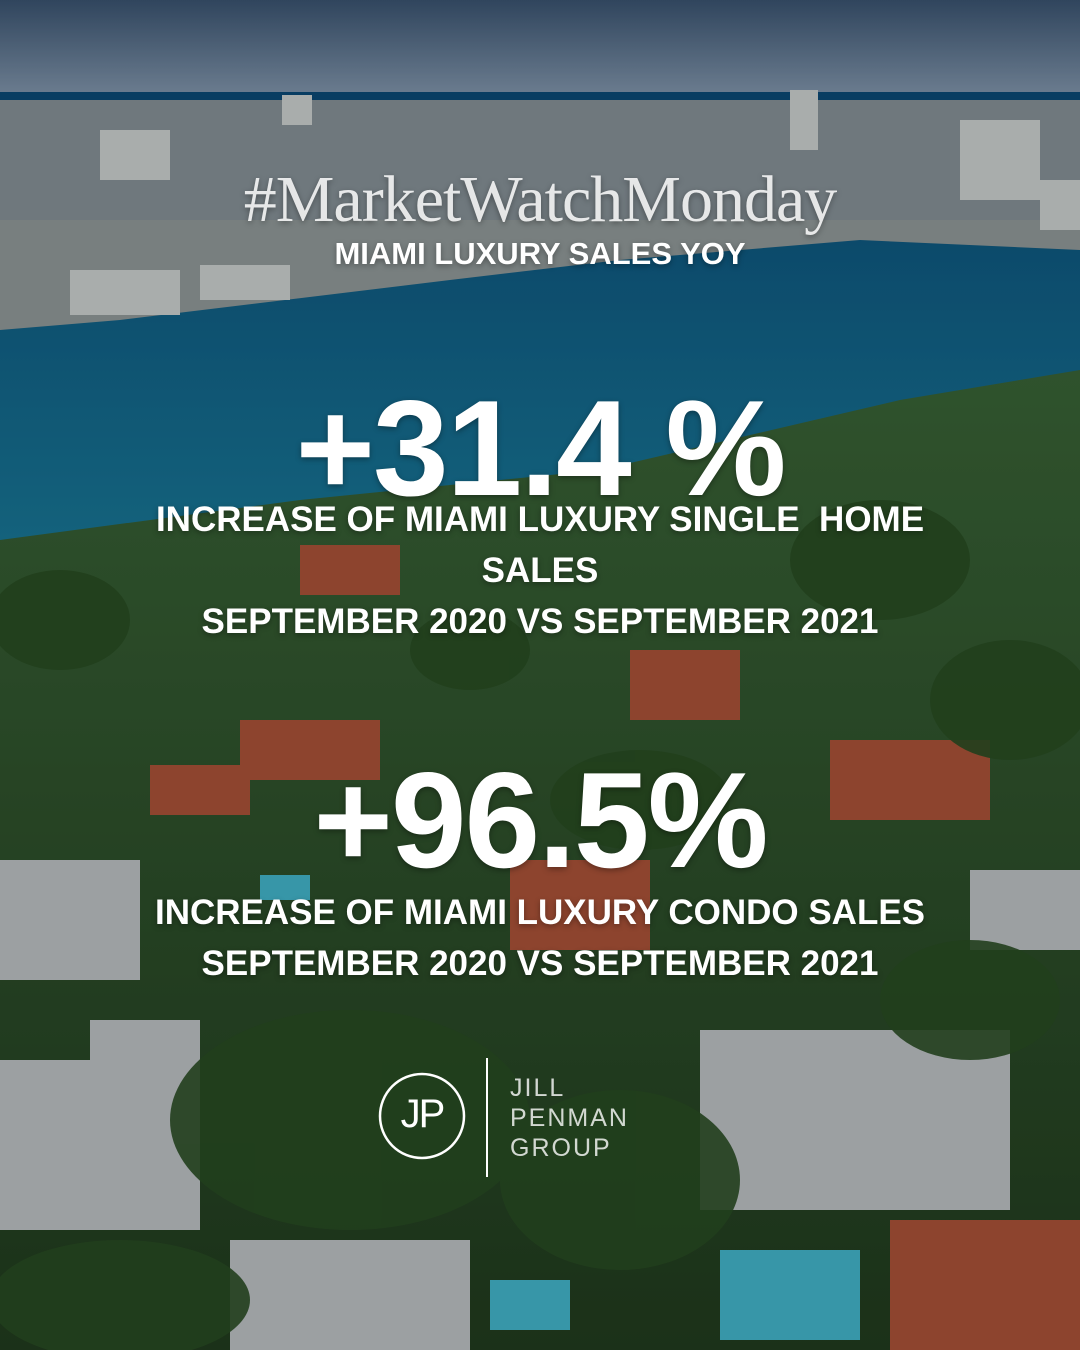 Image resolution: width=1080 pixels, height=1350 pixels. Describe the element at coordinates (569, 1118) in the screenshot. I see `logo-text: PENMAN` at that location.